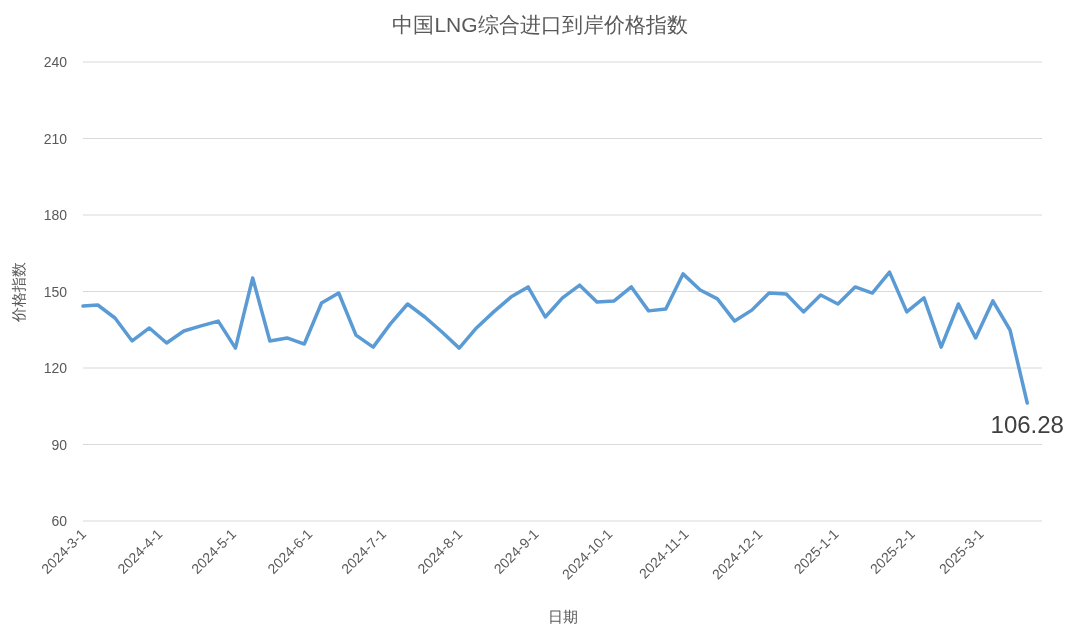 The height and width of the screenshot is (635, 1080). Describe the element at coordinates (55, 368) in the screenshot. I see `y-tick-label: 120` at that location.